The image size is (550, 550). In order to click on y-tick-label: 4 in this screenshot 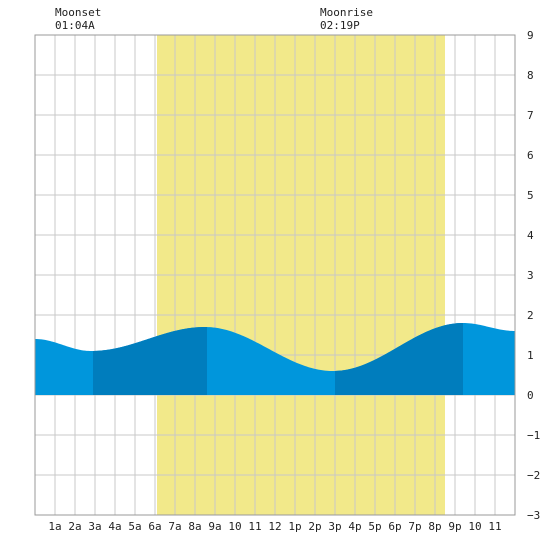, I will do `click(530, 235)`.